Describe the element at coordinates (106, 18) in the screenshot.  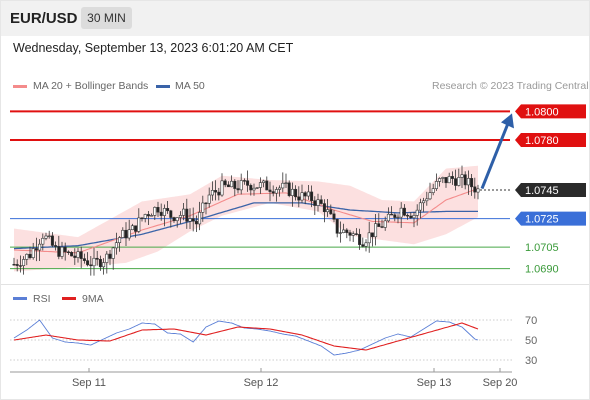
I see `timeframe-badge: 30 MIN` at that location.